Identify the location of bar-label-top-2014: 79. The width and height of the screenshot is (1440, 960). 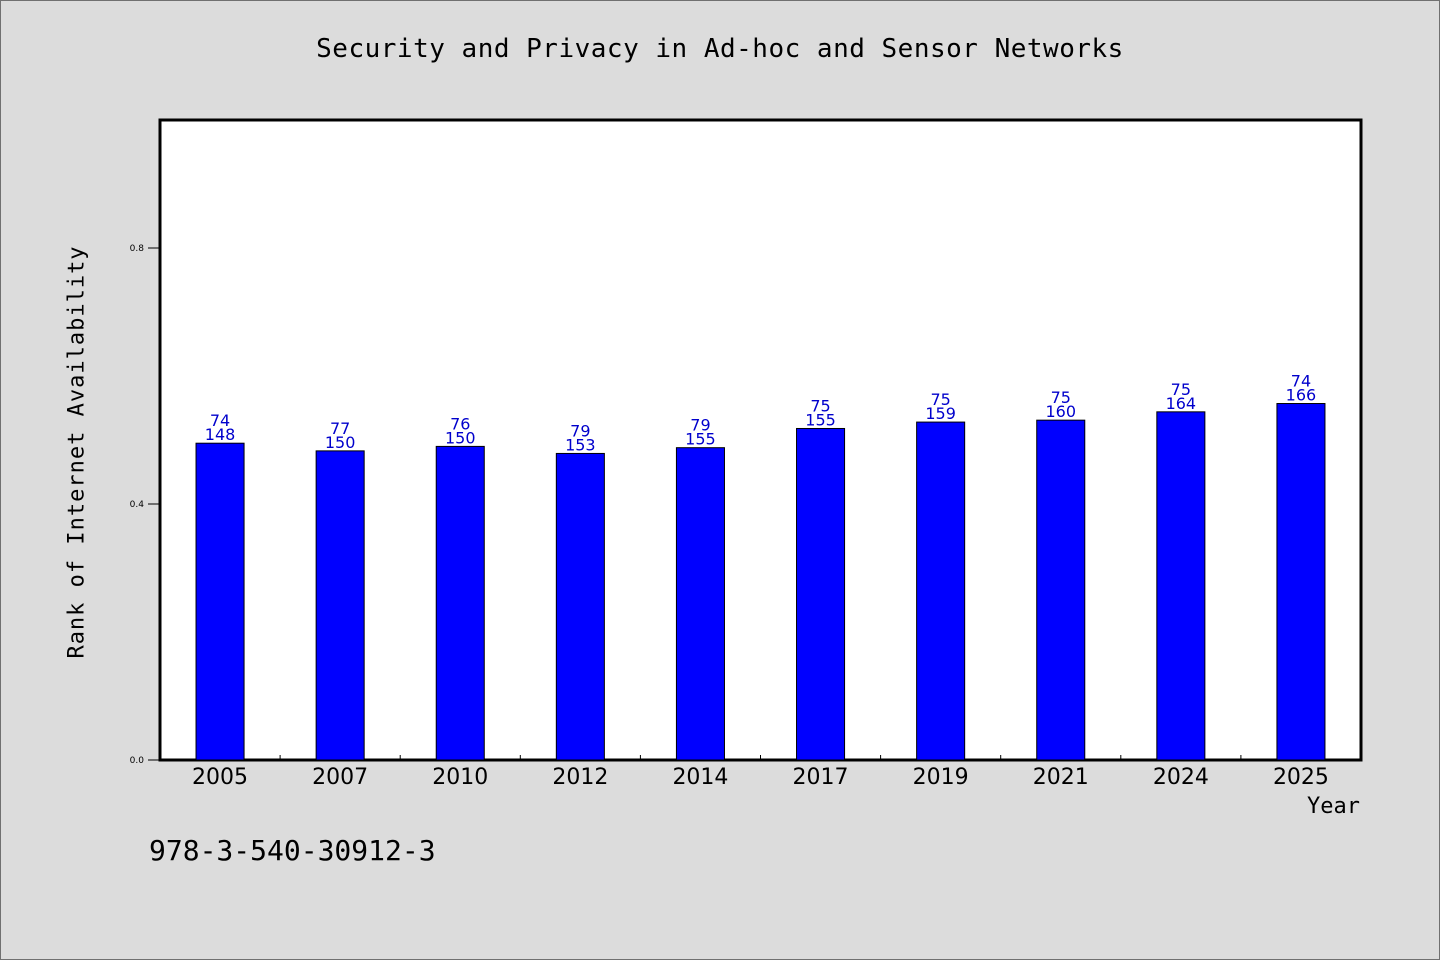
(700, 425).